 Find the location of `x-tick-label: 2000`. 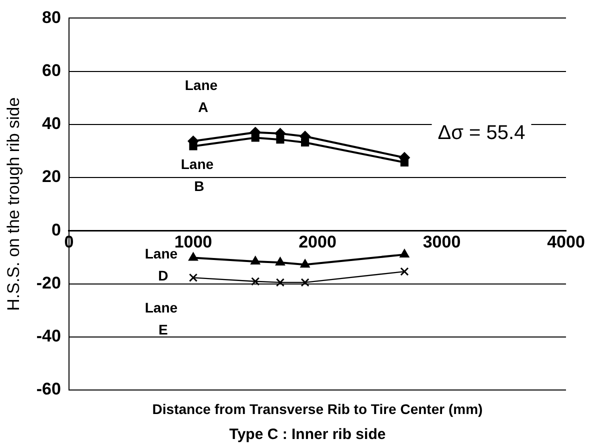

x-tick-label: 2000 is located at coordinates (317, 242).